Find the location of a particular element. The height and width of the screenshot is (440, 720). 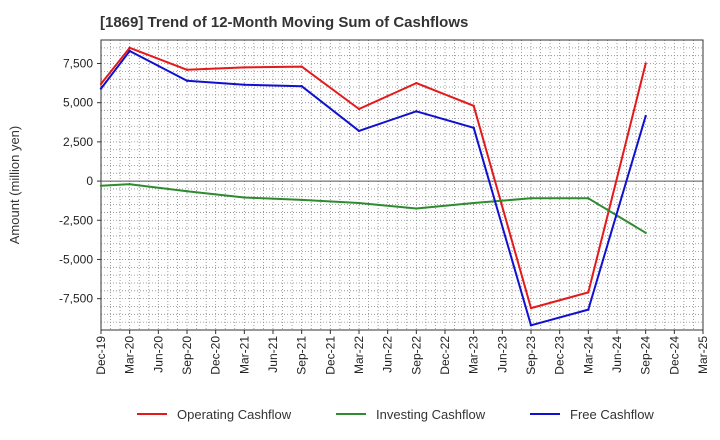

x-tick-label: Jun-23 is located at coordinates (502, 354).